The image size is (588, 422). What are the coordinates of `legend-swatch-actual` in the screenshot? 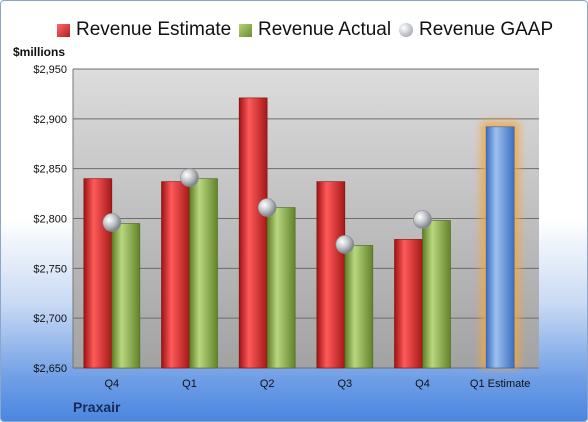 It's located at (245, 30).